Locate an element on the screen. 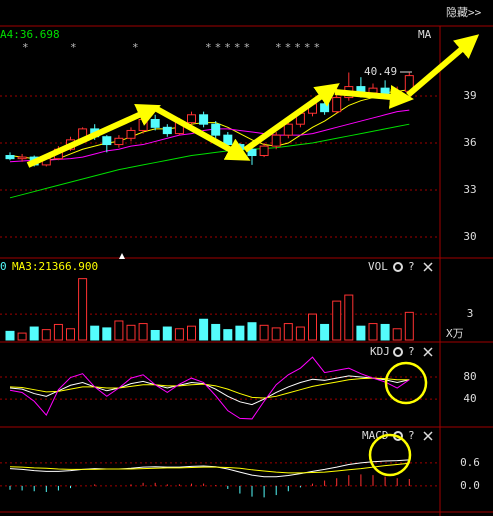 This screenshot has height=516, width=493. panel-title: VOL is located at coordinates (378, 266).